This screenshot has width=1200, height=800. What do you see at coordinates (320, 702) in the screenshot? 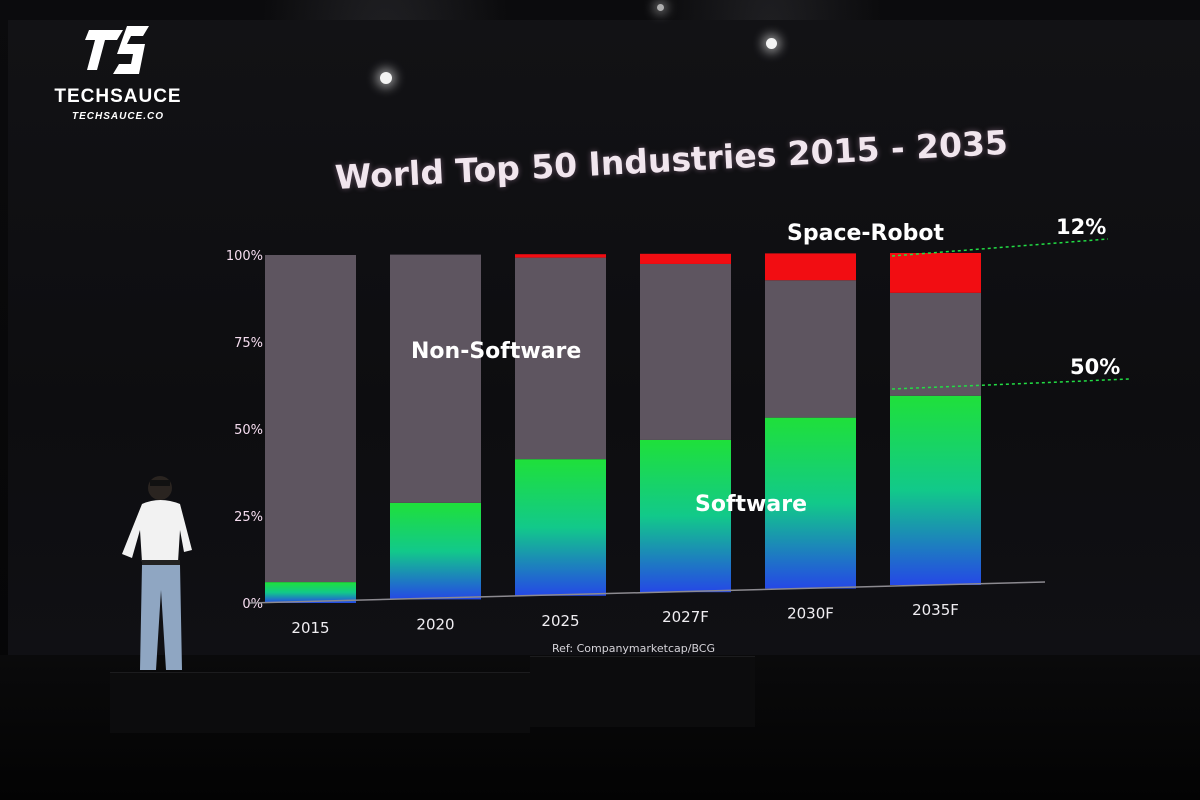
I see `stage-monitor-left` at bounding box center [320, 702].